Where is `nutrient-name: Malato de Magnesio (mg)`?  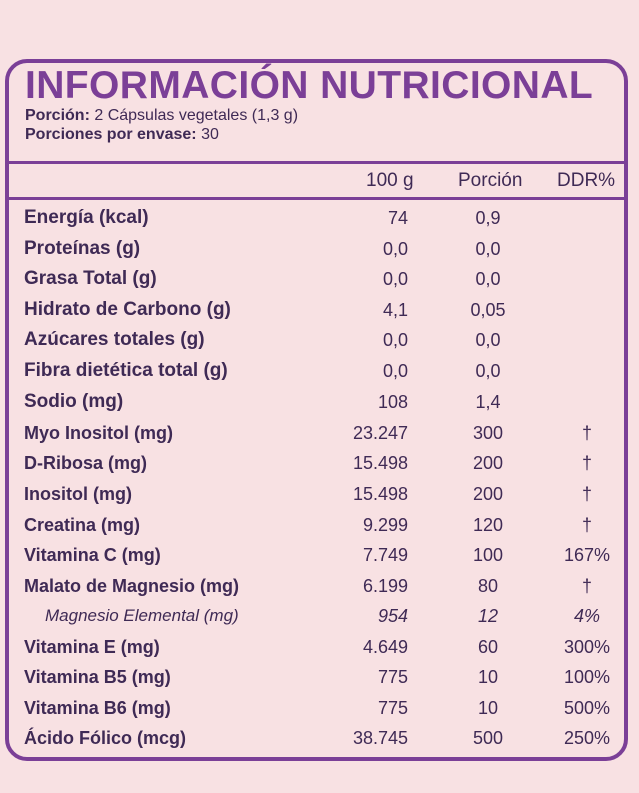
nutrient-name: Malato de Magnesio (mg) is located at coordinates (132, 586).